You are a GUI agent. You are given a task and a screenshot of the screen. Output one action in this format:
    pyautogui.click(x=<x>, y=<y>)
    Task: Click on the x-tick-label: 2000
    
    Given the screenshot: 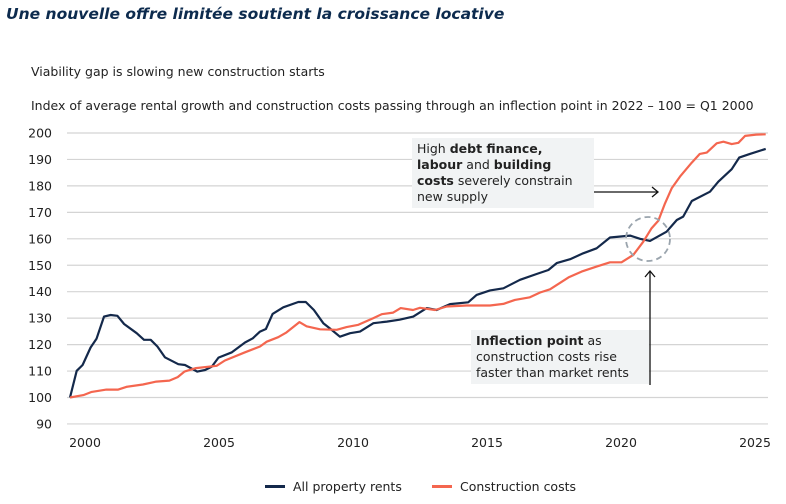 What is the action you would take?
    pyautogui.click(x=85, y=442)
    